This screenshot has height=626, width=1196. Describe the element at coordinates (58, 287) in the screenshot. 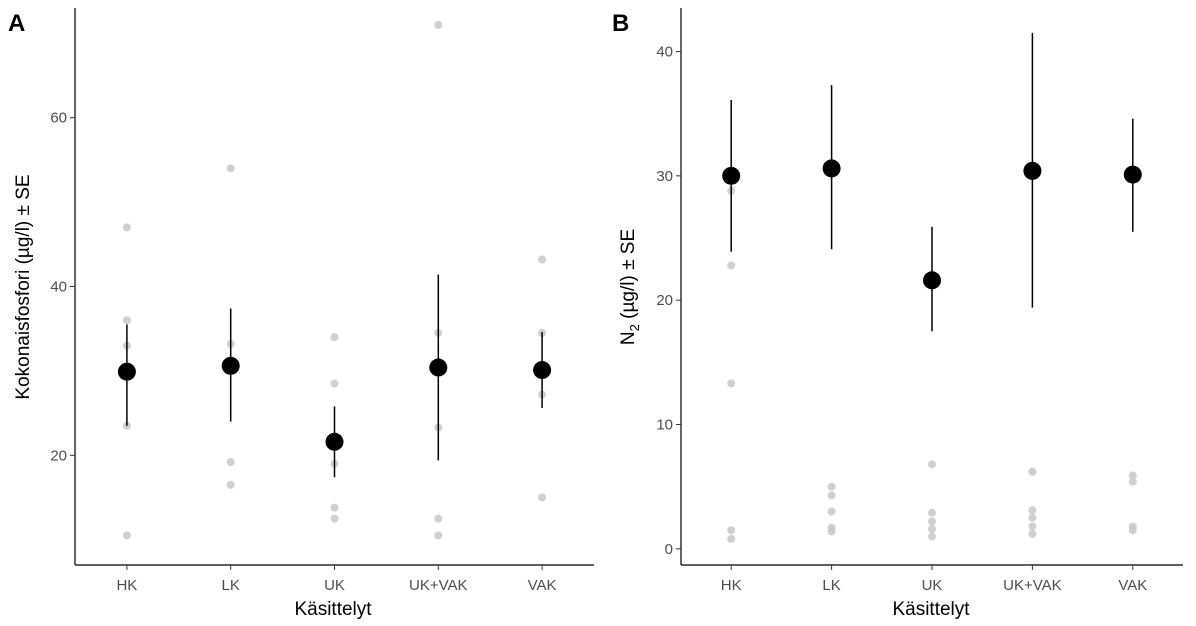

I see `y-tick-label-a: 40` at that location.